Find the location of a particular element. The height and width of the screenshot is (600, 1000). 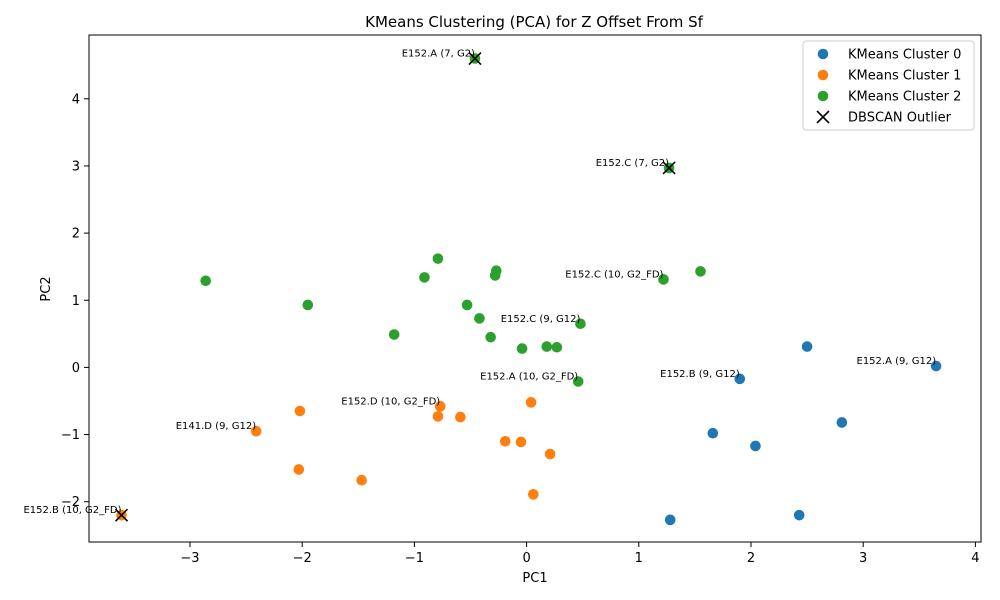

point-annotation: E152.C (7, G2) is located at coordinates (632, 163).